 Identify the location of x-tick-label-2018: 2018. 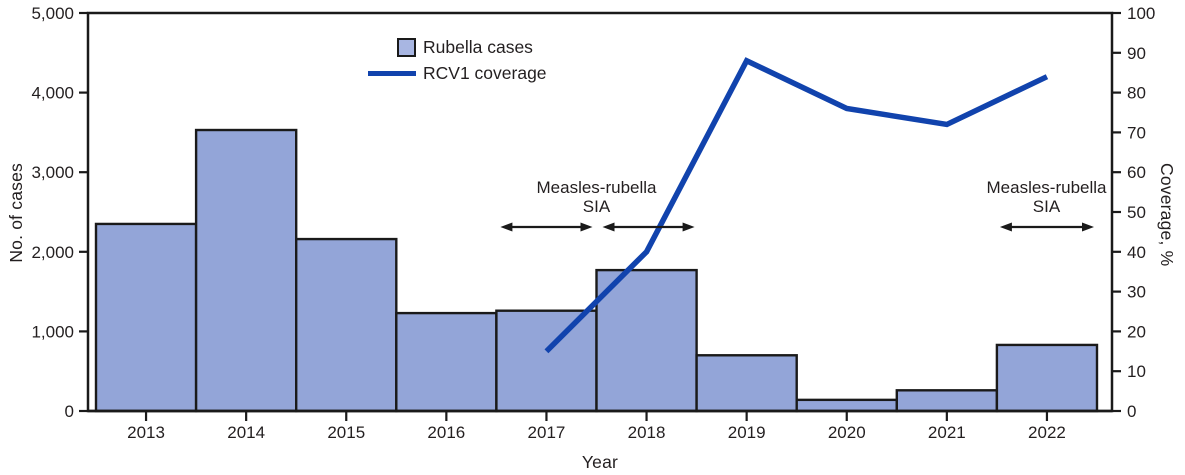
(647, 432).